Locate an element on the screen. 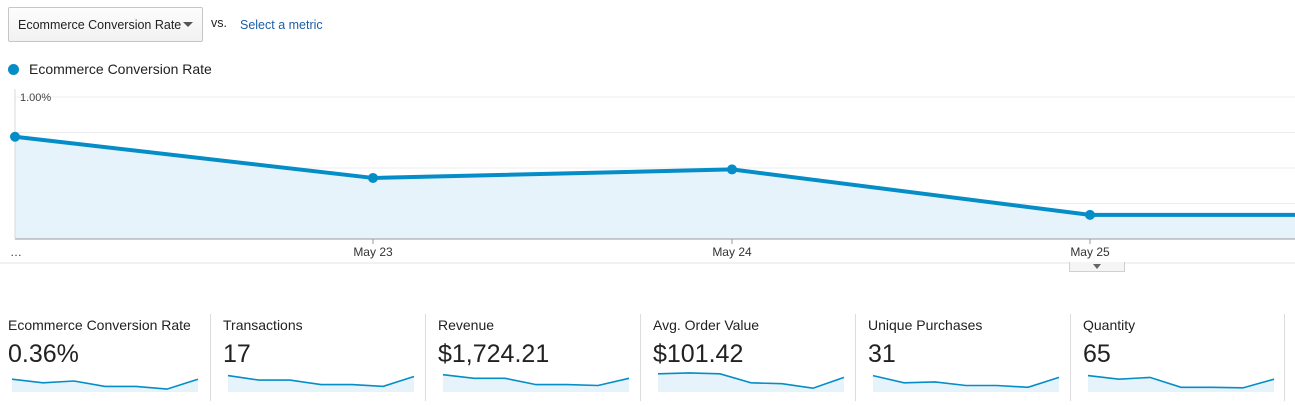 The width and height of the screenshot is (1295, 407). scorecard-transactions: Transactions 17 is located at coordinates (317, 357).